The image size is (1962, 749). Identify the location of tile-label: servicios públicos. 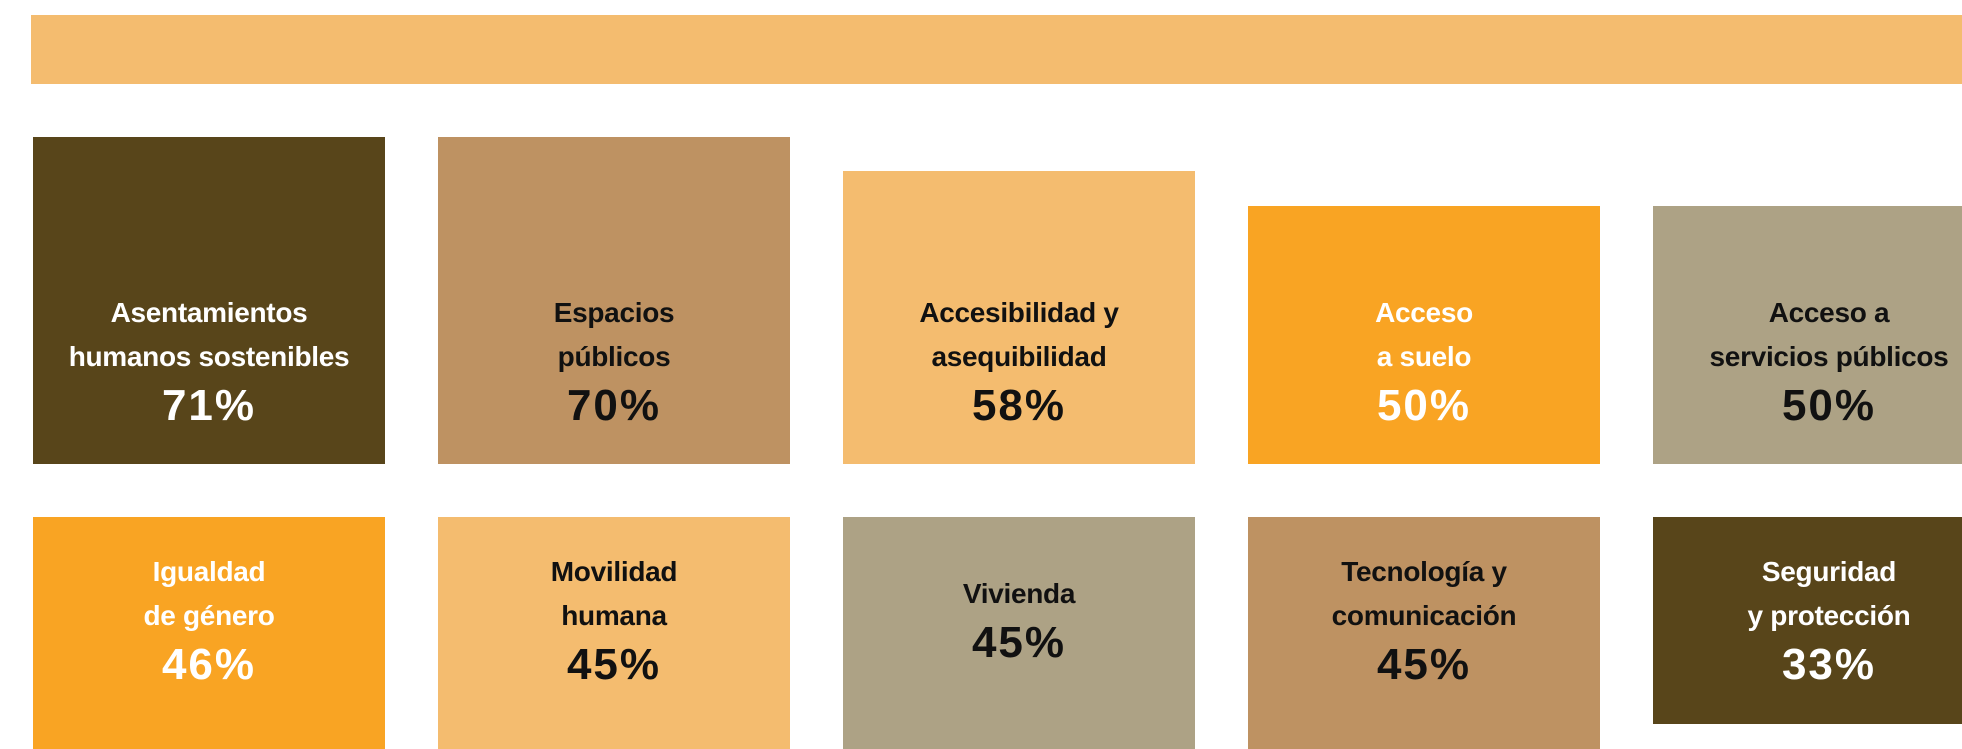
(1829, 356).